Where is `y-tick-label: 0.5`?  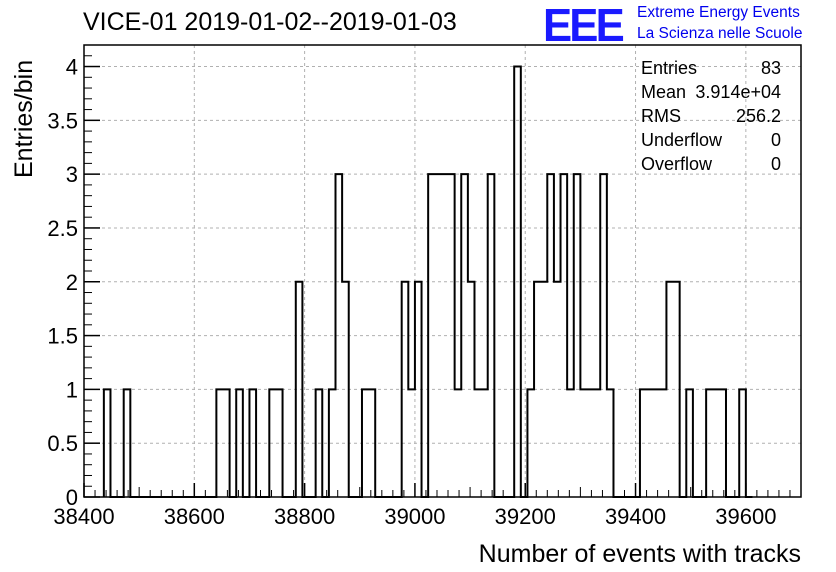 y-tick-label: 0.5 is located at coordinates (62, 443).